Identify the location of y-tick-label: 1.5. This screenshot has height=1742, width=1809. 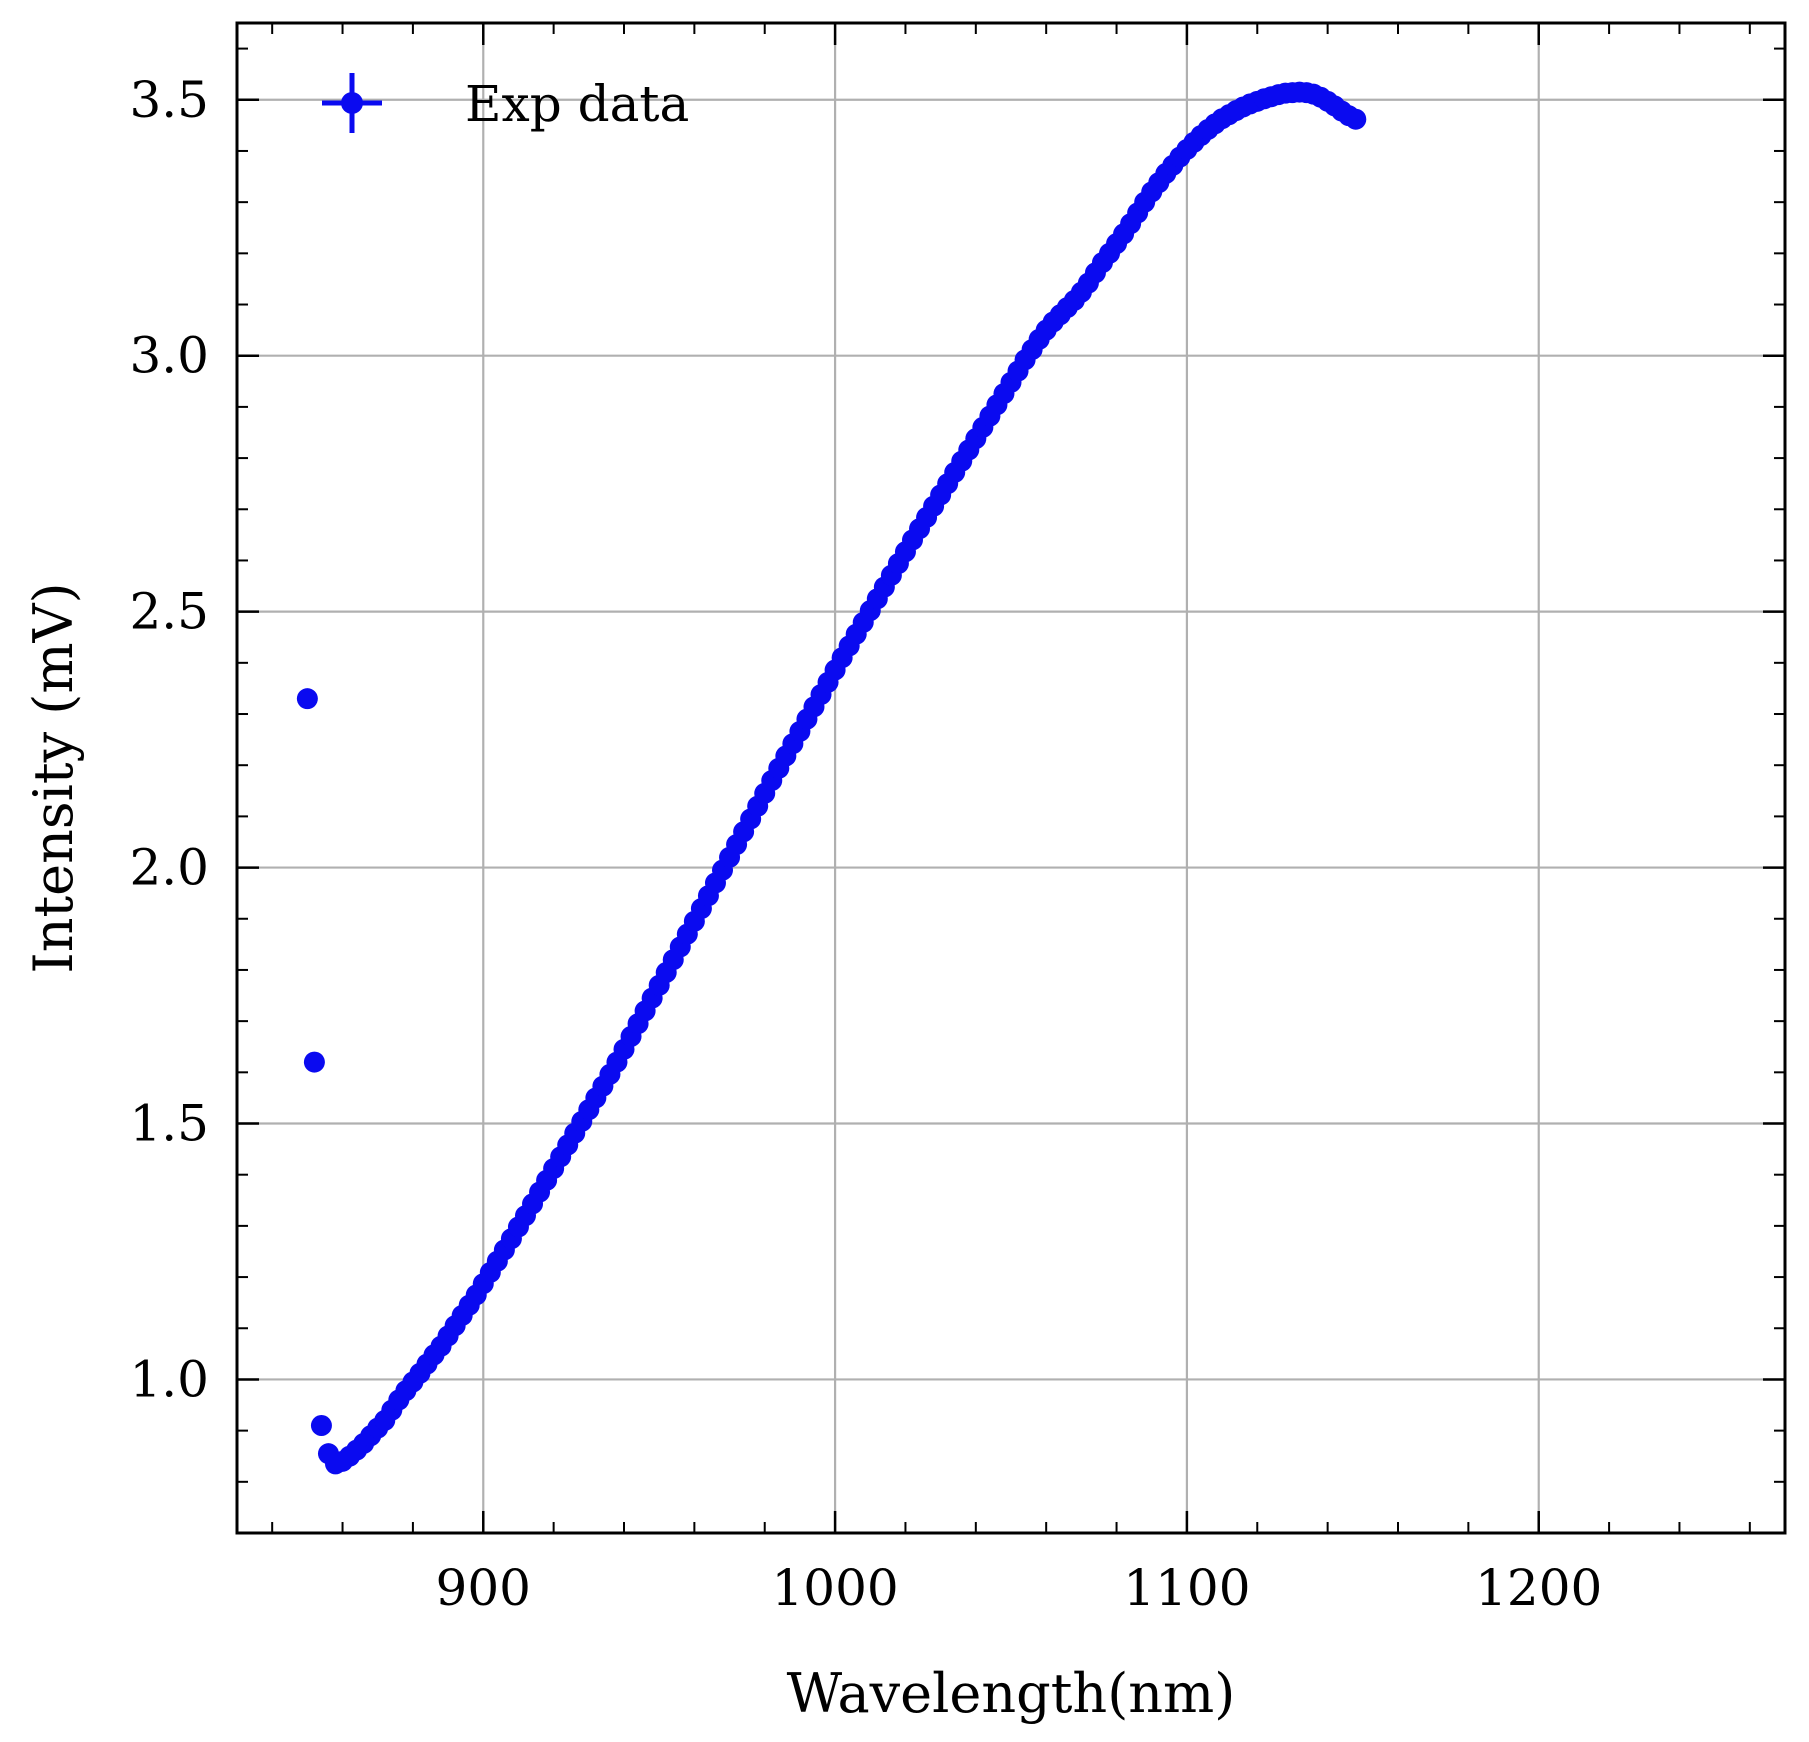
(169, 1124).